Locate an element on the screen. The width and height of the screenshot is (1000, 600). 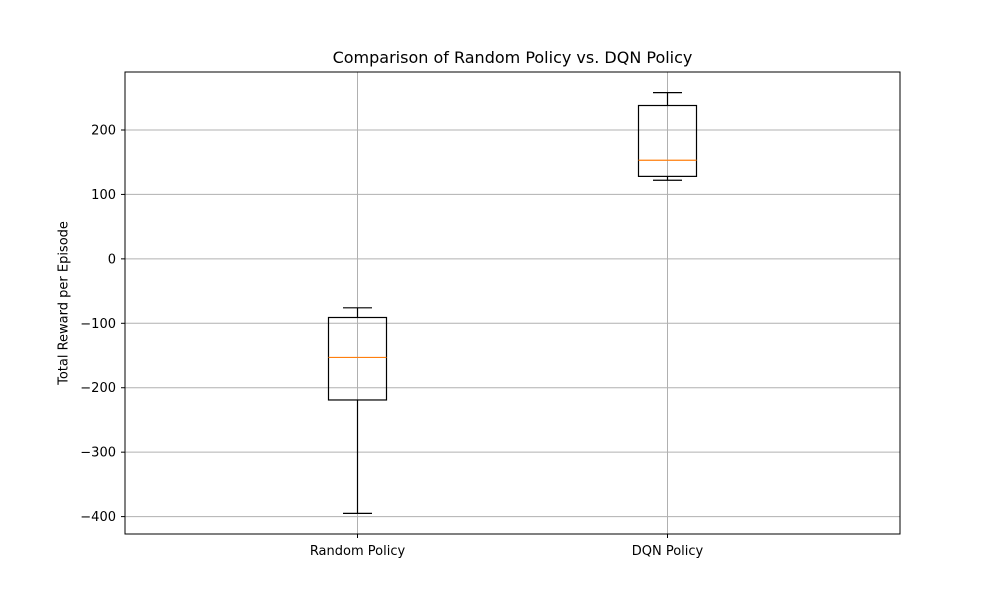
y-tick-label: −400 is located at coordinates (98, 517).